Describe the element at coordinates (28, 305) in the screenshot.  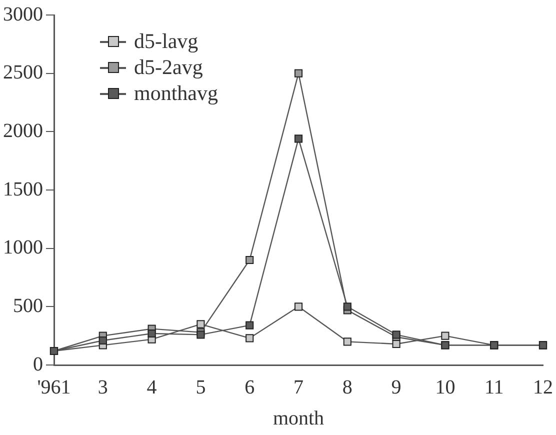
I see `y-tick-label: 500` at that location.